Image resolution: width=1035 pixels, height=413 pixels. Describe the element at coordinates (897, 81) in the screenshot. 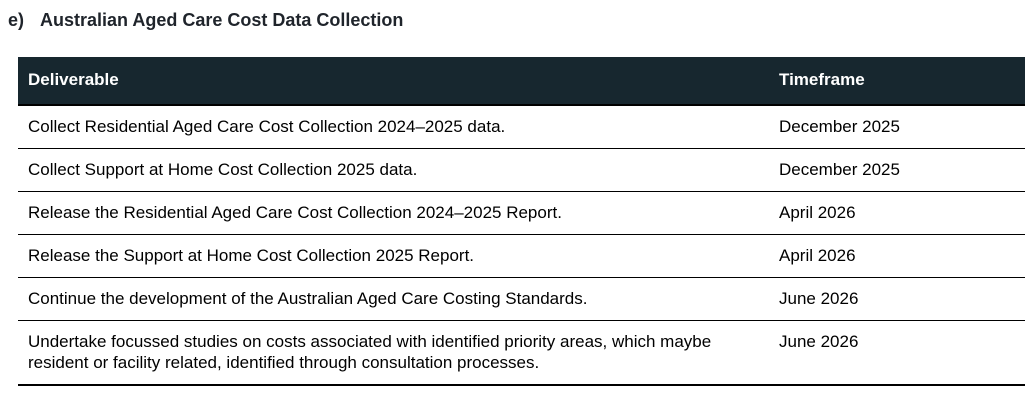

I see `column-header-timeframe: Timeframe` at that location.